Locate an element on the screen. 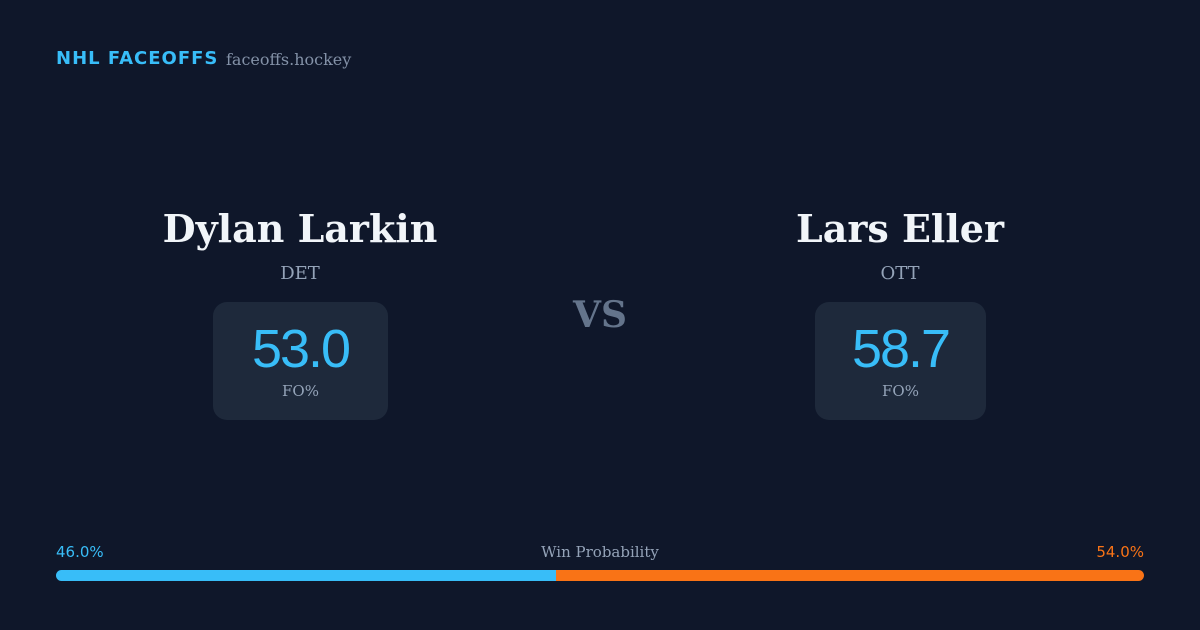 The image size is (1200, 630). stat-box: 58.7 FO% is located at coordinates (900, 361).